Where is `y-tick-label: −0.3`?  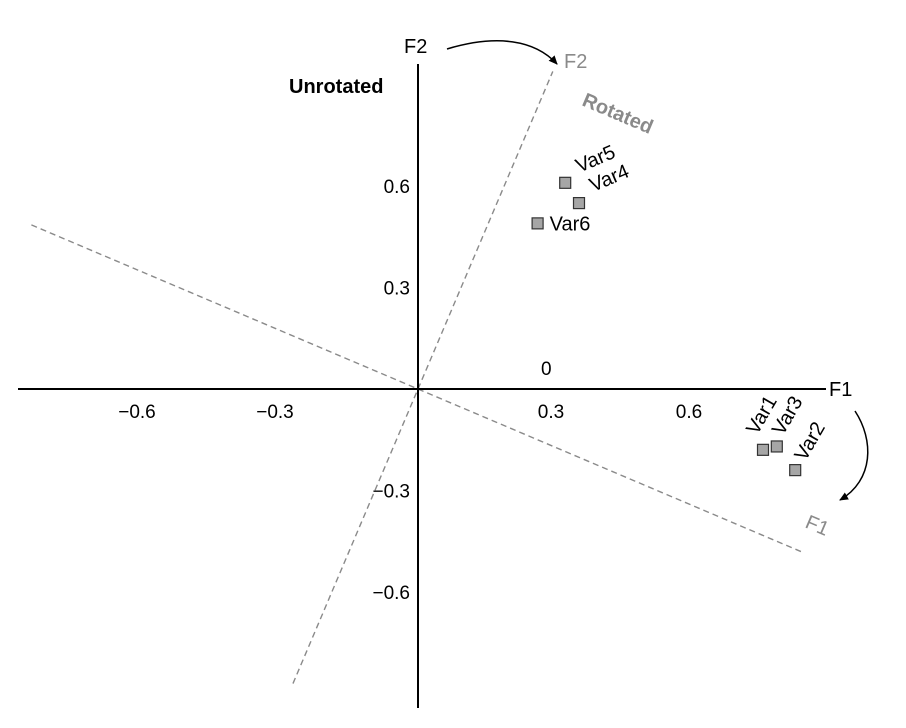
y-tick-label: −0.3 is located at coordinates (391, 491).